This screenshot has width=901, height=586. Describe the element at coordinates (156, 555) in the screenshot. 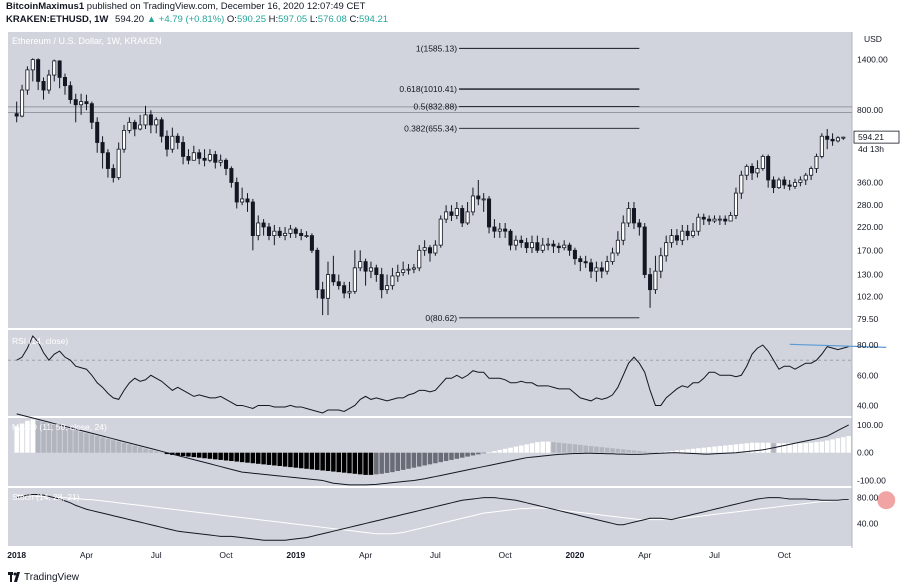

I see `time-tick-label: Jul` at that location.